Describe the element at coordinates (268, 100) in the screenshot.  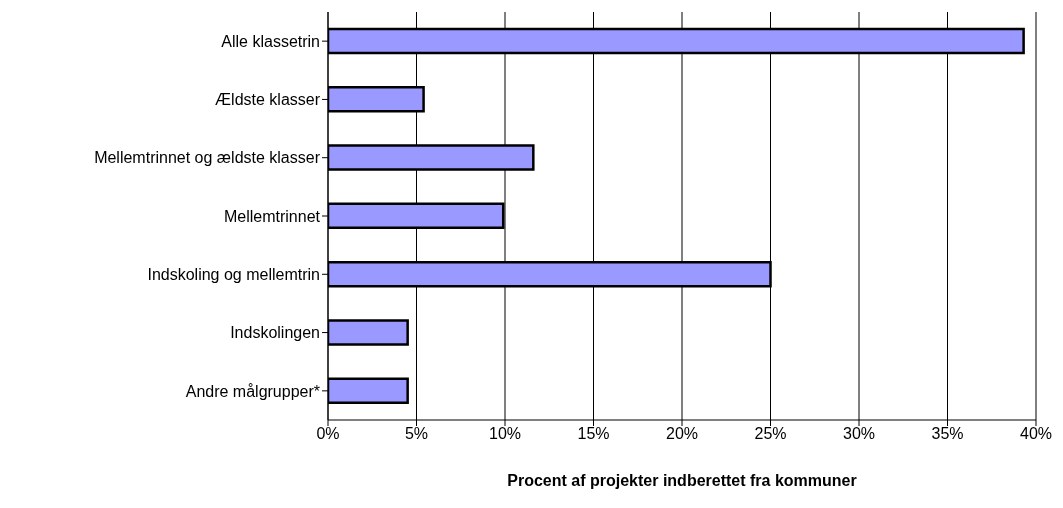
I see `y-tick-label: Ældste klasser` at that location.